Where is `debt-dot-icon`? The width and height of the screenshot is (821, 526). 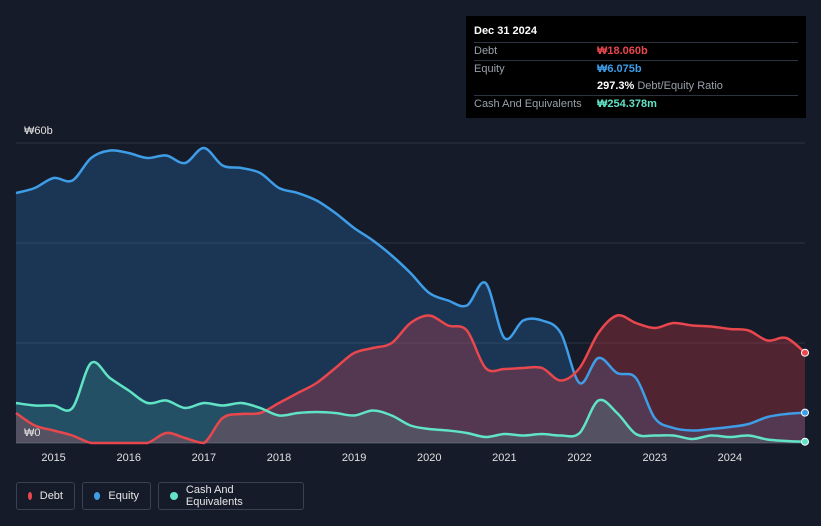
debt-dot-icon is located at coordinates (30, 496).